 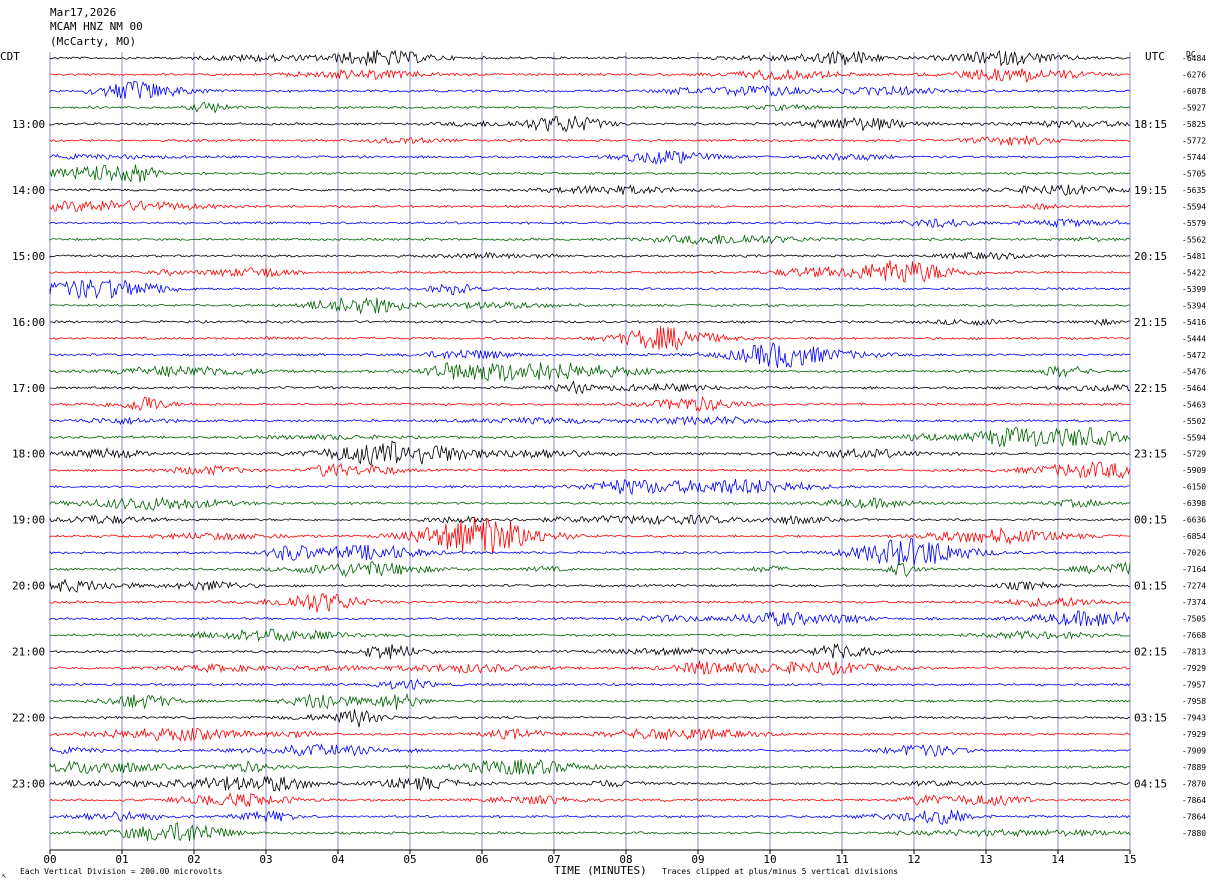 What do you see at coordinates (1194, 536) in the screenshot?
I see `dc-offset-label: -6854` at bounding box center [1194, 536].